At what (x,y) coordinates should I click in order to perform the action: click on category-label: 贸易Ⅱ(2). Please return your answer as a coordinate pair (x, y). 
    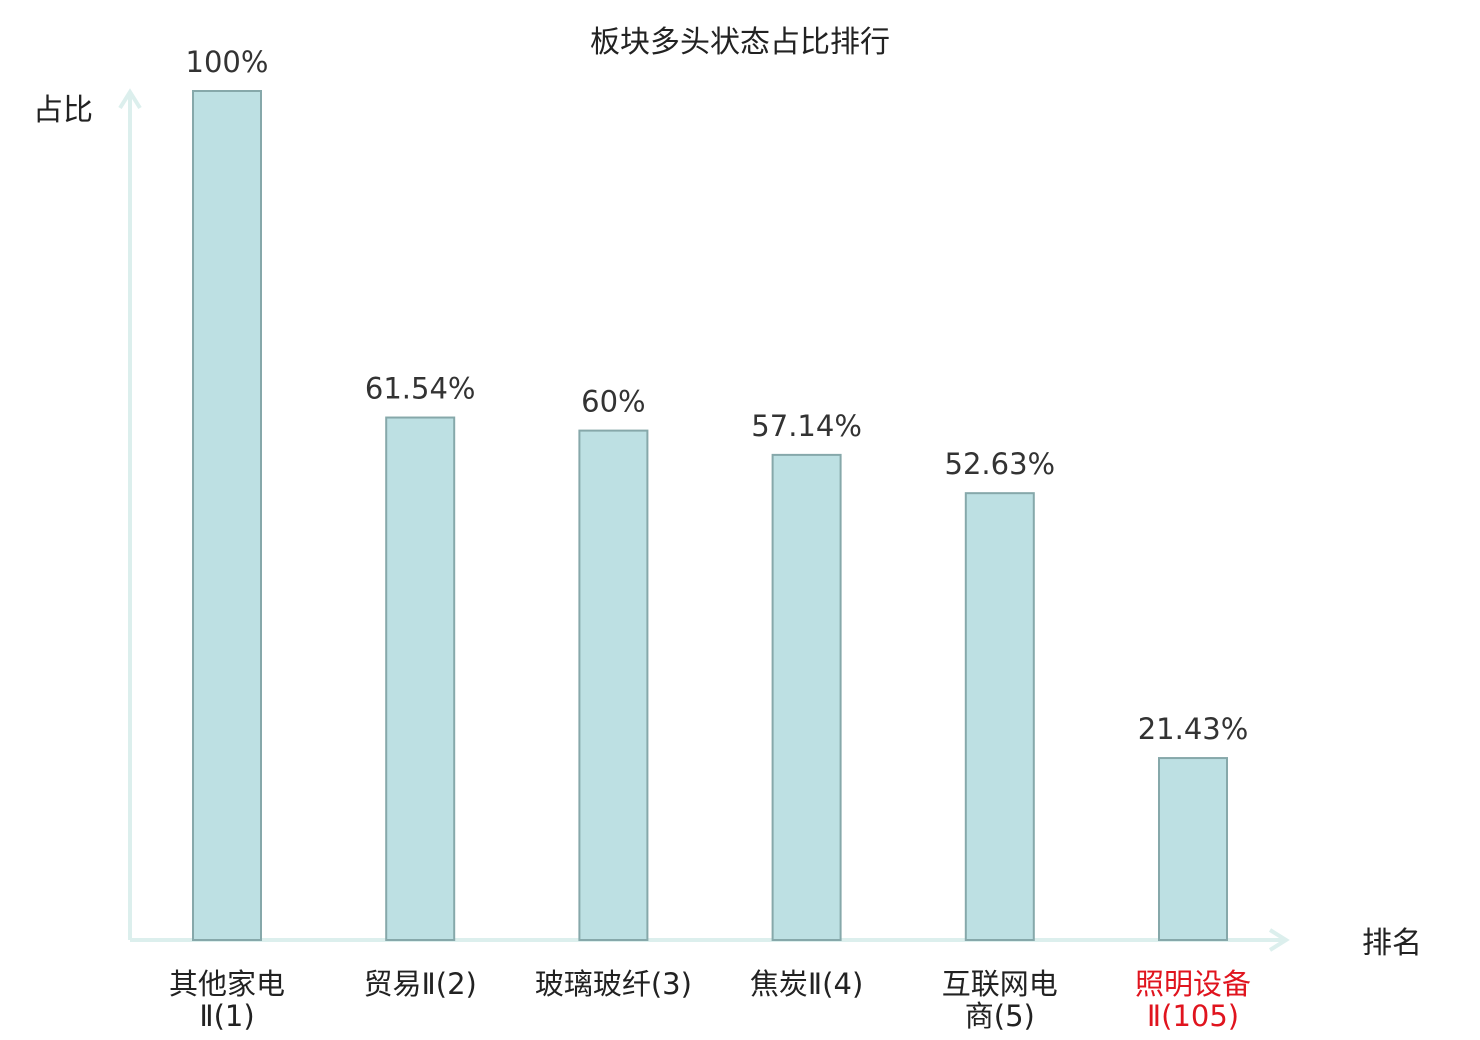
    Looking at the image, I should click on (420, 984).